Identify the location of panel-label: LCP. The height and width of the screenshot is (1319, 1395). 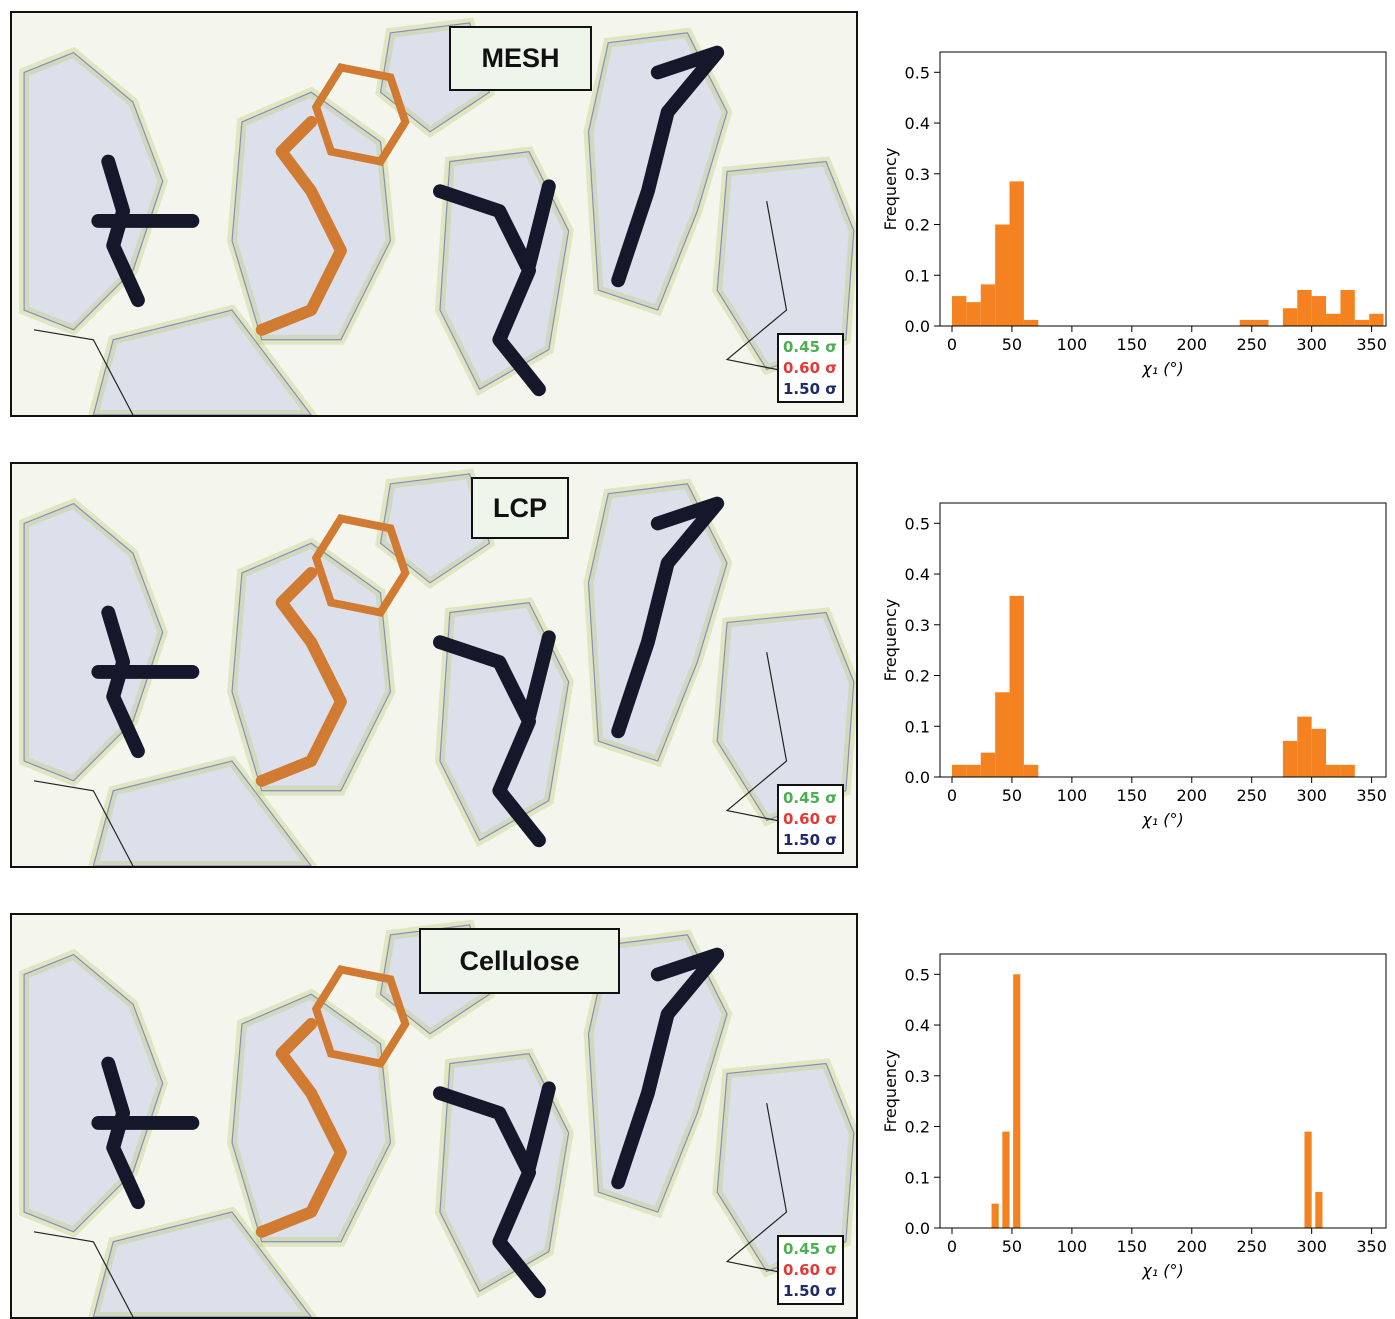
(520, 508).